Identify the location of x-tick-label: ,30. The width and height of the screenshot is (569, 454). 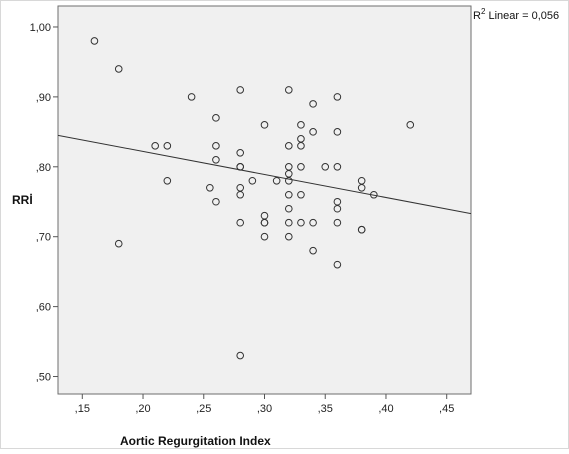
(264, 409).